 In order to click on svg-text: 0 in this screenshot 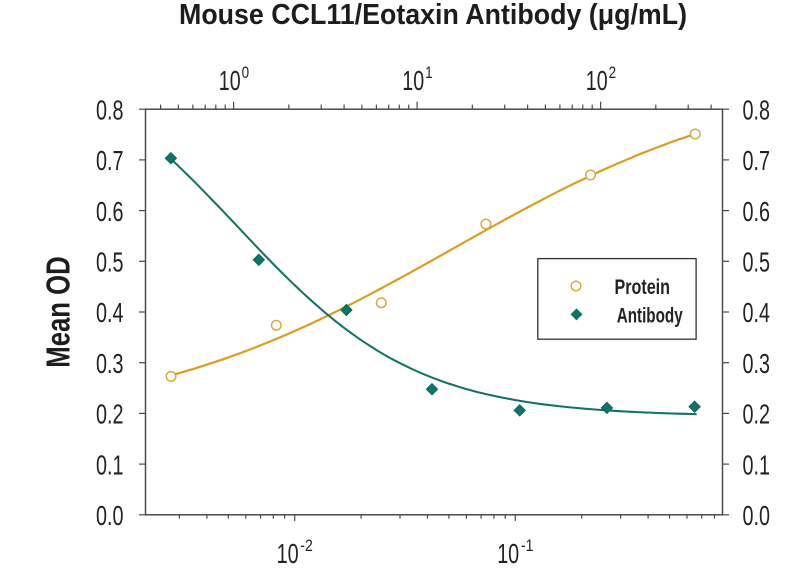, I will do `click(246, 73)`.